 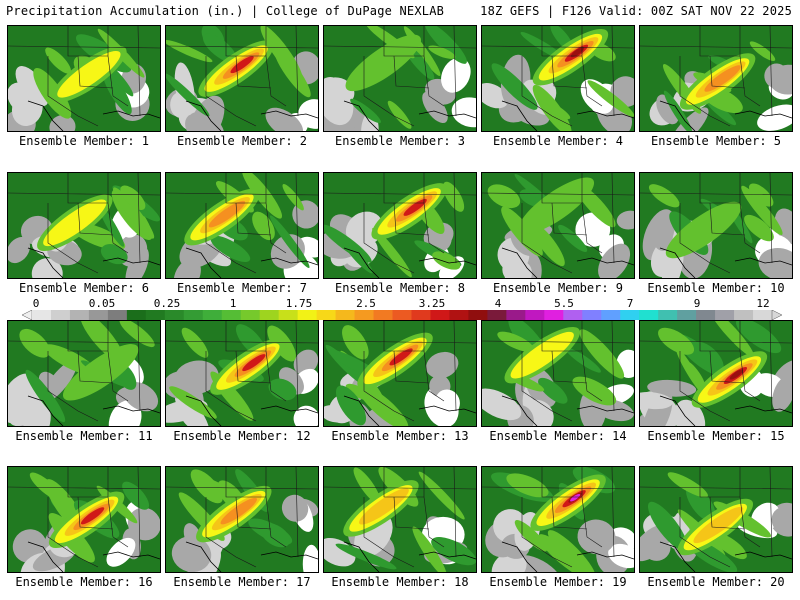 What do you see at coordinates (776, 315) in the screenshot?
I see `colorbar-max-arrow` at bounding box center [776, 315].